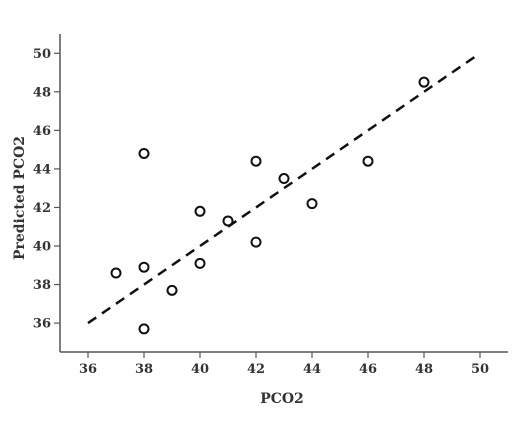 The width and height of the screenshot is (525, 432). Describe the element at coordinates (480, 369) in the screenshot. I see `x-tick-label: 50` at that location.